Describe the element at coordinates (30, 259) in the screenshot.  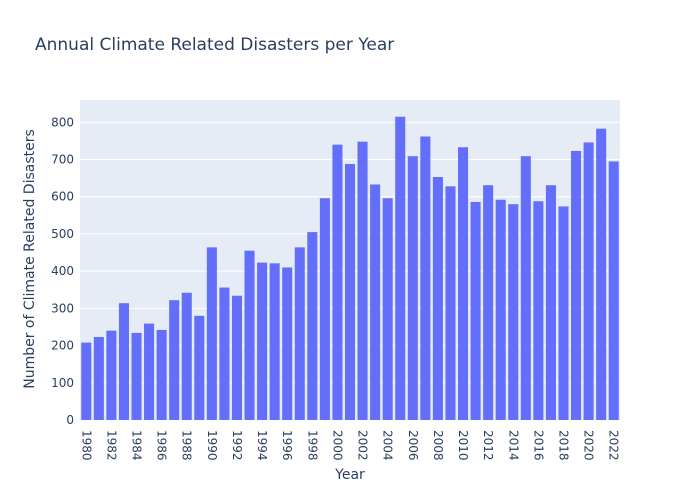
I see `y-axis-title: Number of Climate Related Disasters` at that location.